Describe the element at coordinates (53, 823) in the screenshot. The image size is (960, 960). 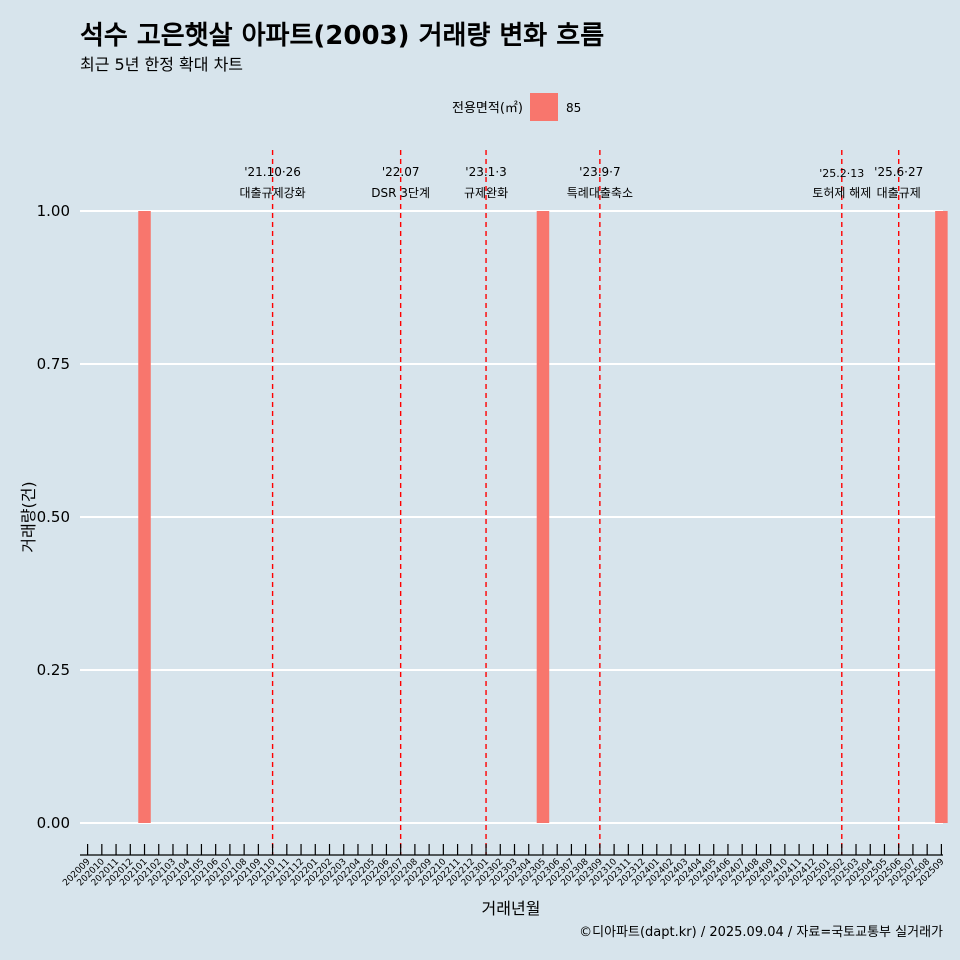
I see `y-tick-label: 0.00` at that location.